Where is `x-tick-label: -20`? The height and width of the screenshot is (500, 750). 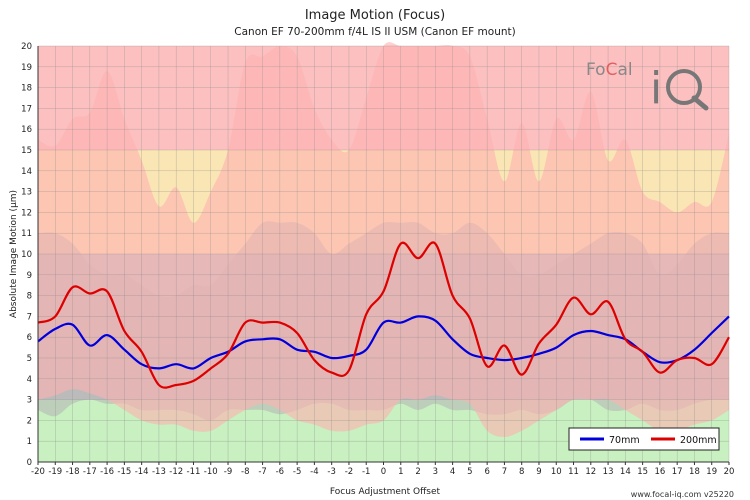
x-tick-label: -20 is located at coordinates (38, 472).